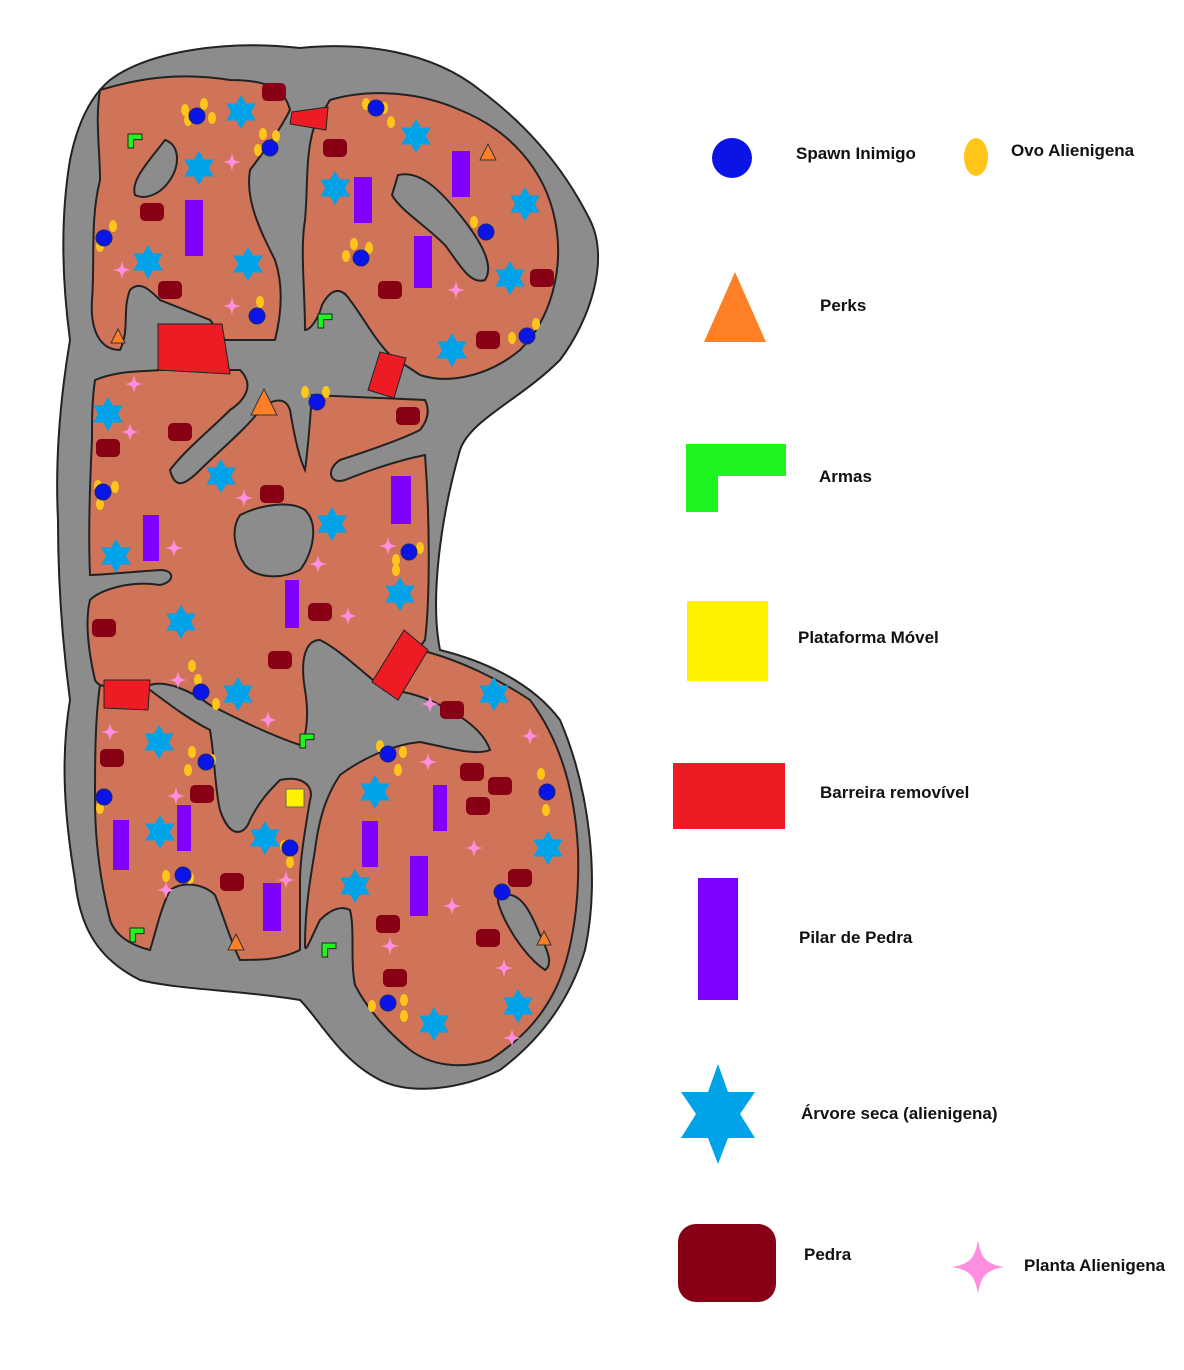 The image size is (1184, 1370). I want to click on barriers-layer, so click(266, 408).